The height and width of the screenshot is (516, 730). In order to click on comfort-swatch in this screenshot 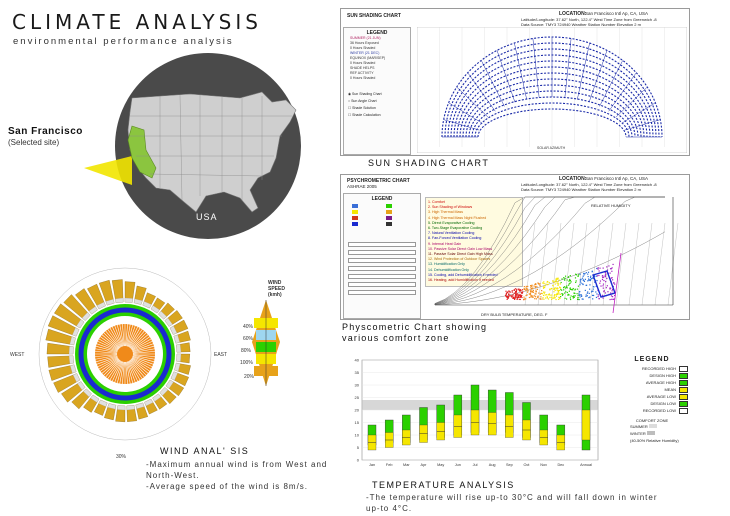, I will do `click(650, 433)`.